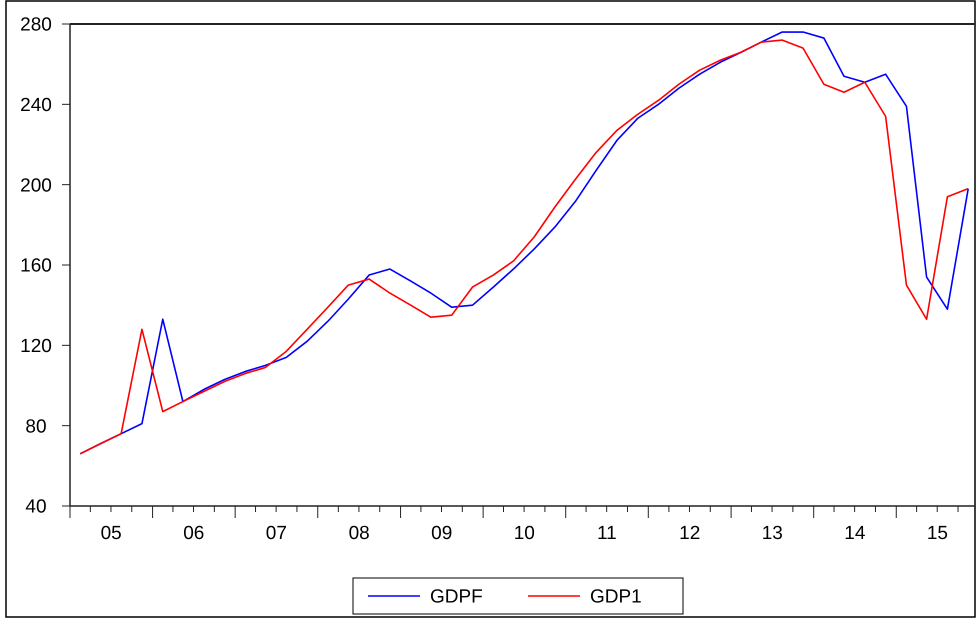 The height and width of the screenshot is (619, 976). I want to click on x-tick-label: 09, so click(441, 533).